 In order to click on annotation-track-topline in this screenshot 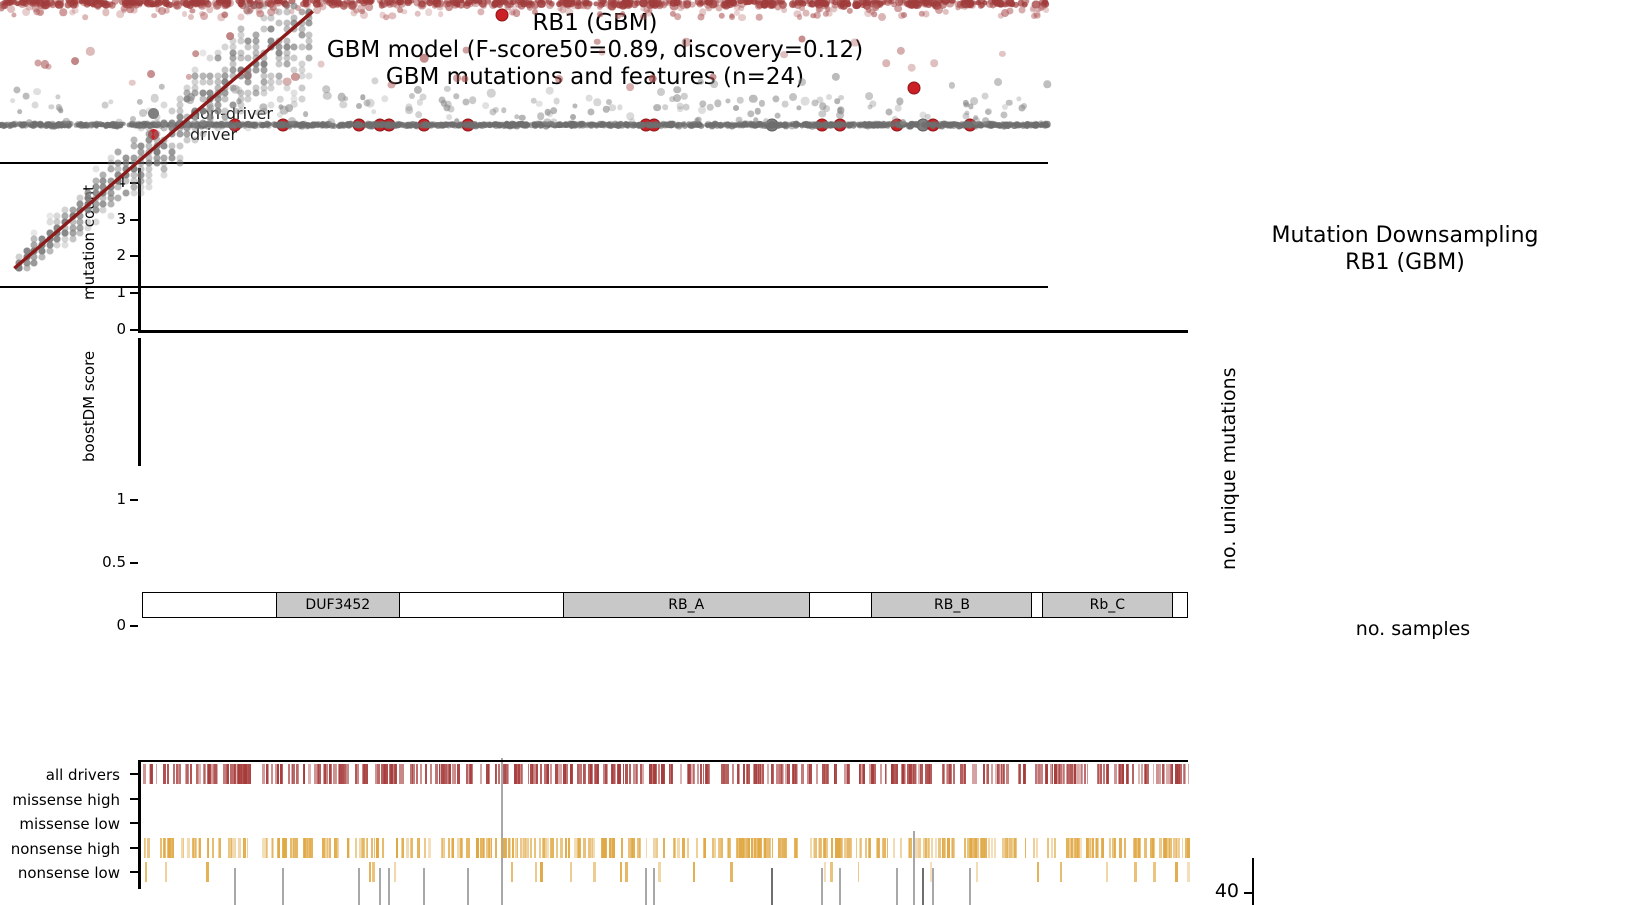, I will do `click(663, 761)`.